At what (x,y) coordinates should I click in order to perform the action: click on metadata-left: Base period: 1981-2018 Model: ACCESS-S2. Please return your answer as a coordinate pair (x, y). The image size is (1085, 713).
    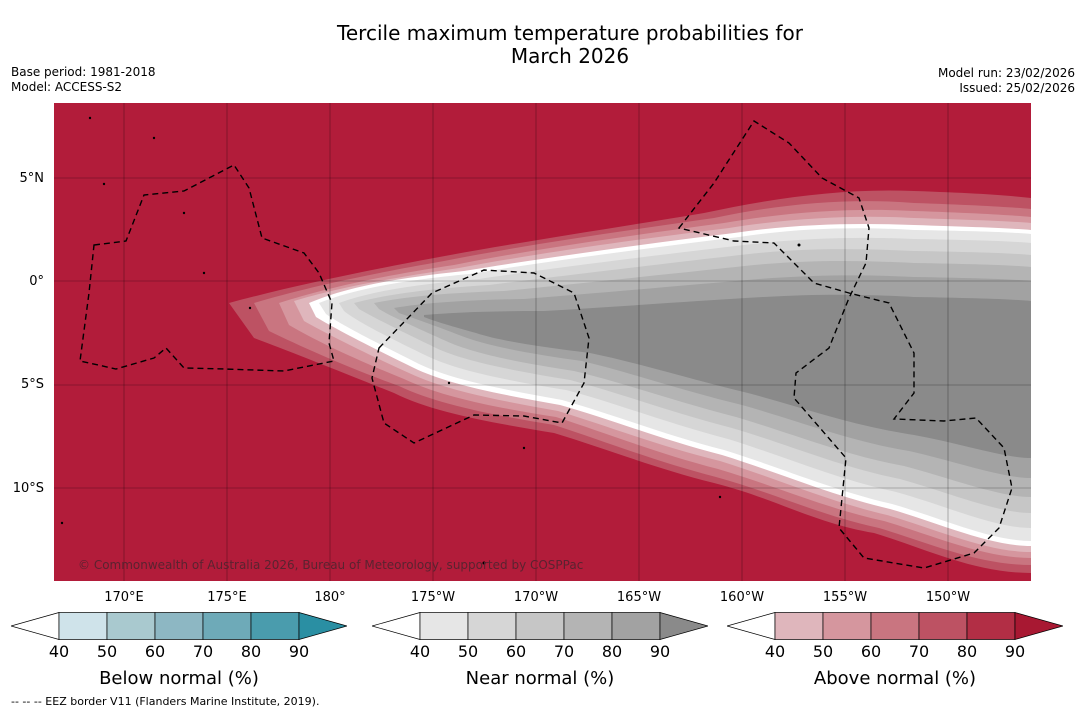
    Looking at the image, I should click on (83, 80).